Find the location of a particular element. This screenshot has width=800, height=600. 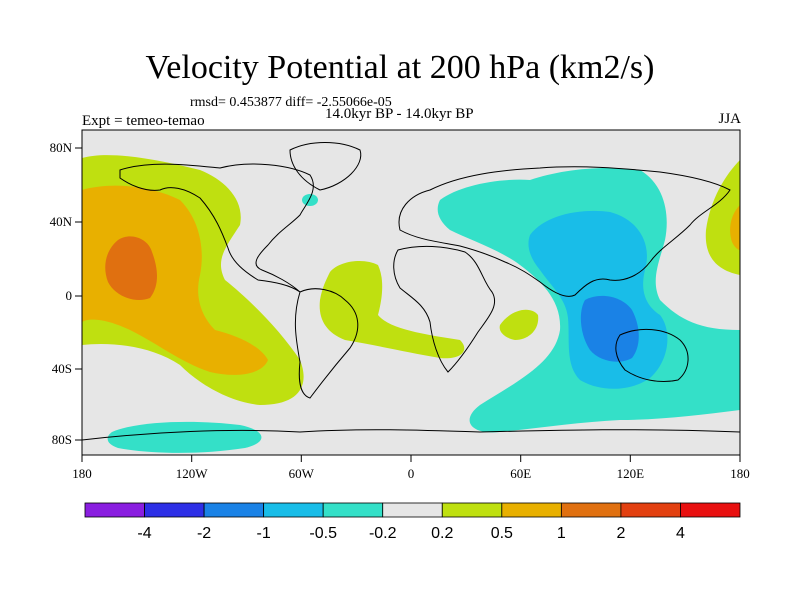

x-tick-labels: 180 120W 60W 0 60E 120E 180 is located at coordinates (411, 473).